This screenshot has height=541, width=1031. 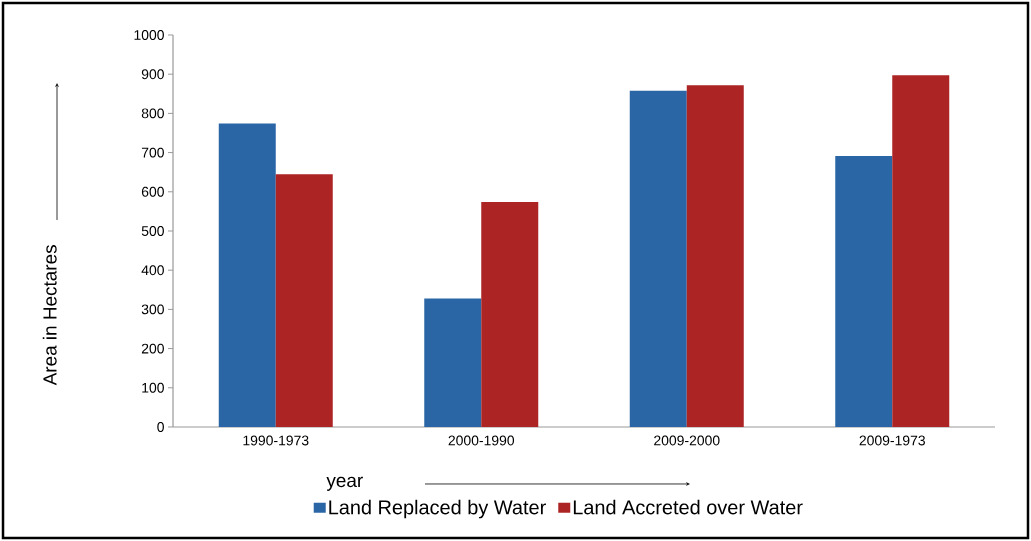 What do you see at coordinates (152, 309) in the screenshot?
I see `y-tick-label: 300` at bounding box center [152, 309].